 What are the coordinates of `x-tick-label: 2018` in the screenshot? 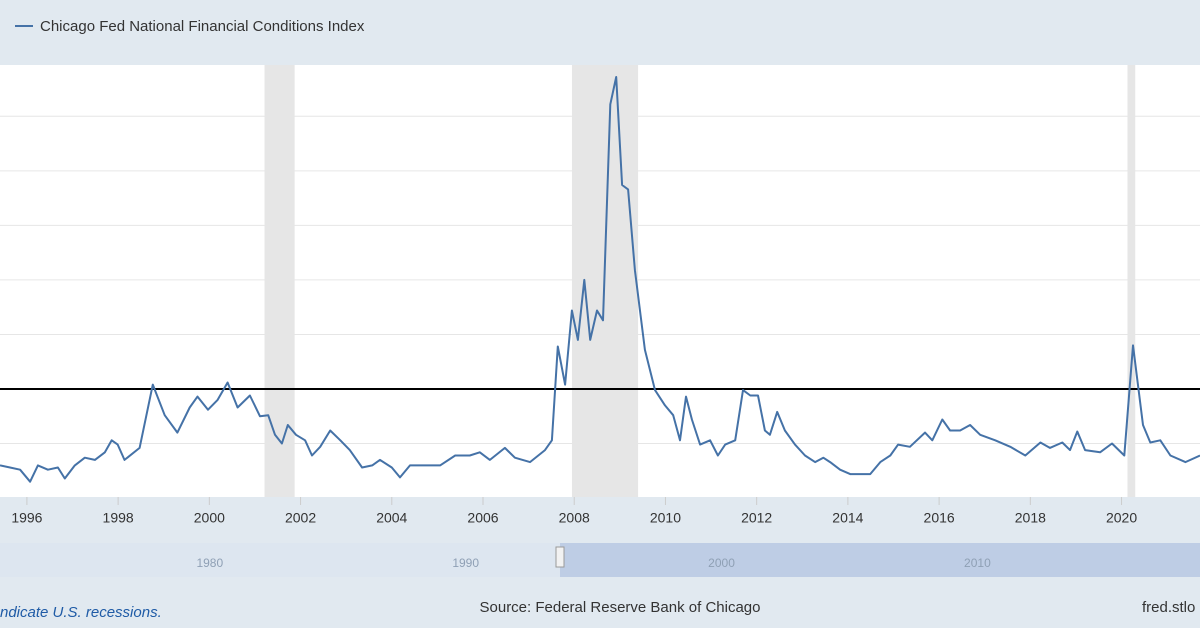 It's located at (1030, 518).